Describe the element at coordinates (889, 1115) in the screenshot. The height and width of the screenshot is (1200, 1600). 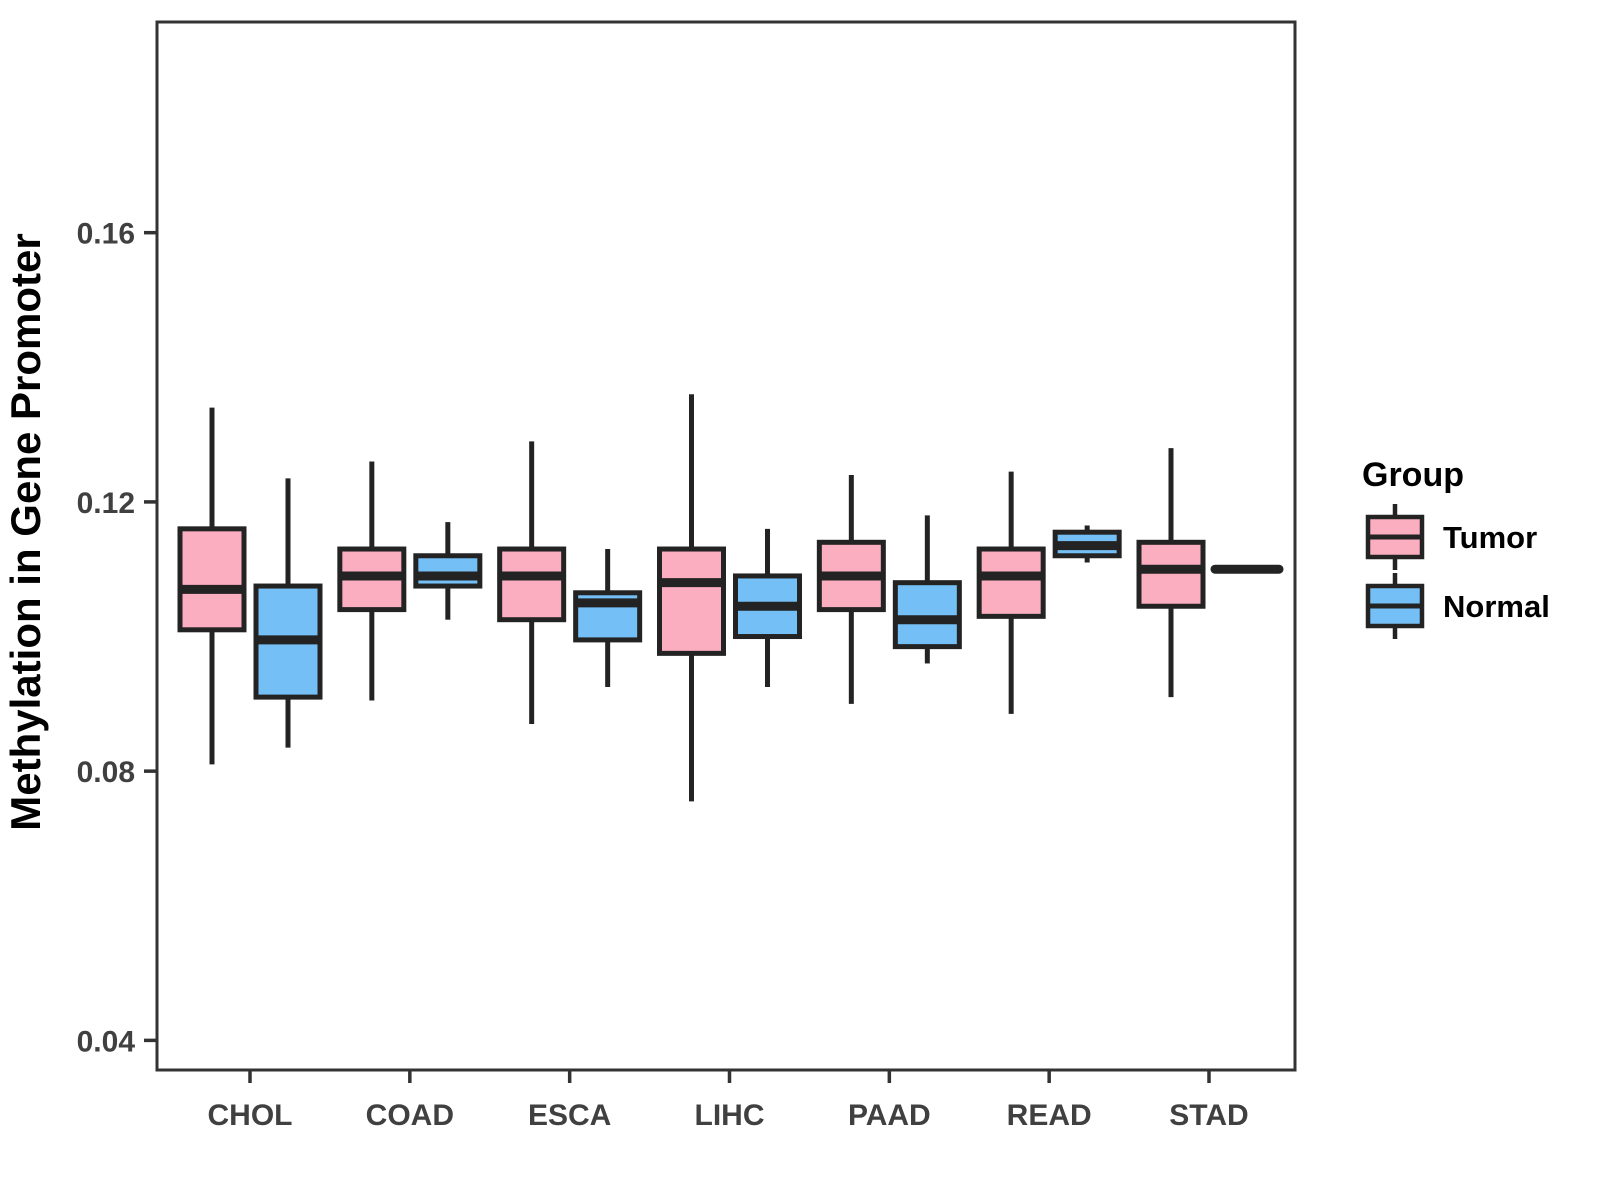
I see `x-tick-label-paad: PAAD` at that location.